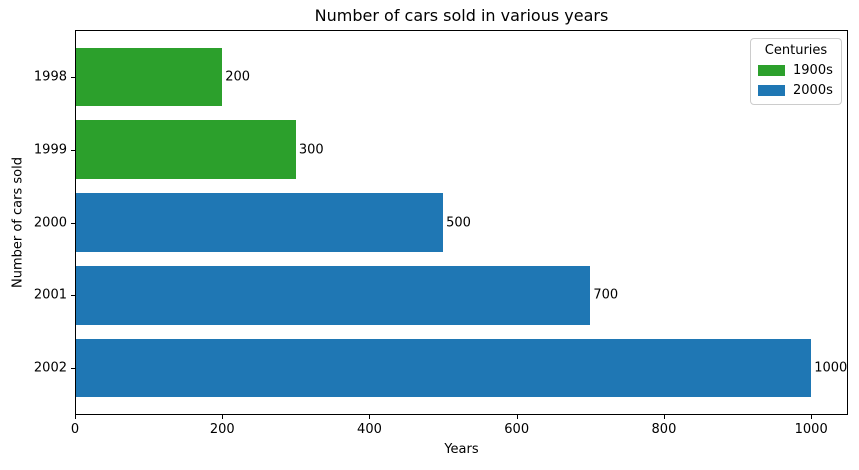  Describe the element at coordinates (813, 90) in the screenshot. I see `legend-label-2000s: 2000s` at that location.